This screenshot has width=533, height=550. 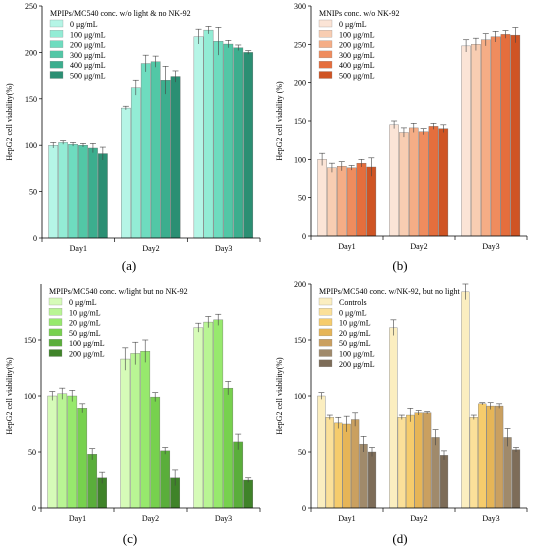 What do you see at coordinates (88, 65) in the screenshot?
I see `legend-entry: 400 μg/mL` at bounding box center [88, 65].